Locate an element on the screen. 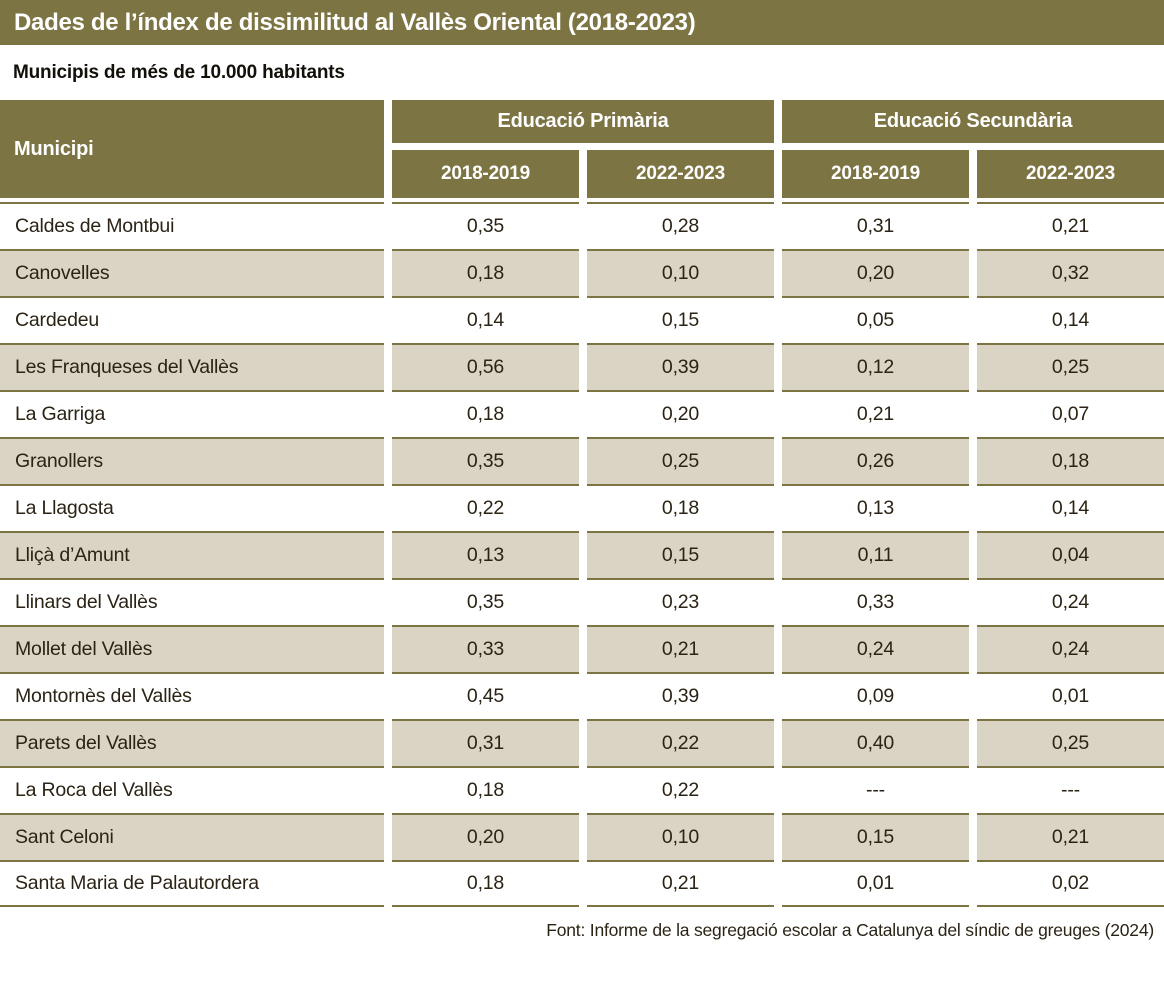  table-row: Canovelles 0,18 0,10 0,20 0,32 is located at coordinates (582, 272).